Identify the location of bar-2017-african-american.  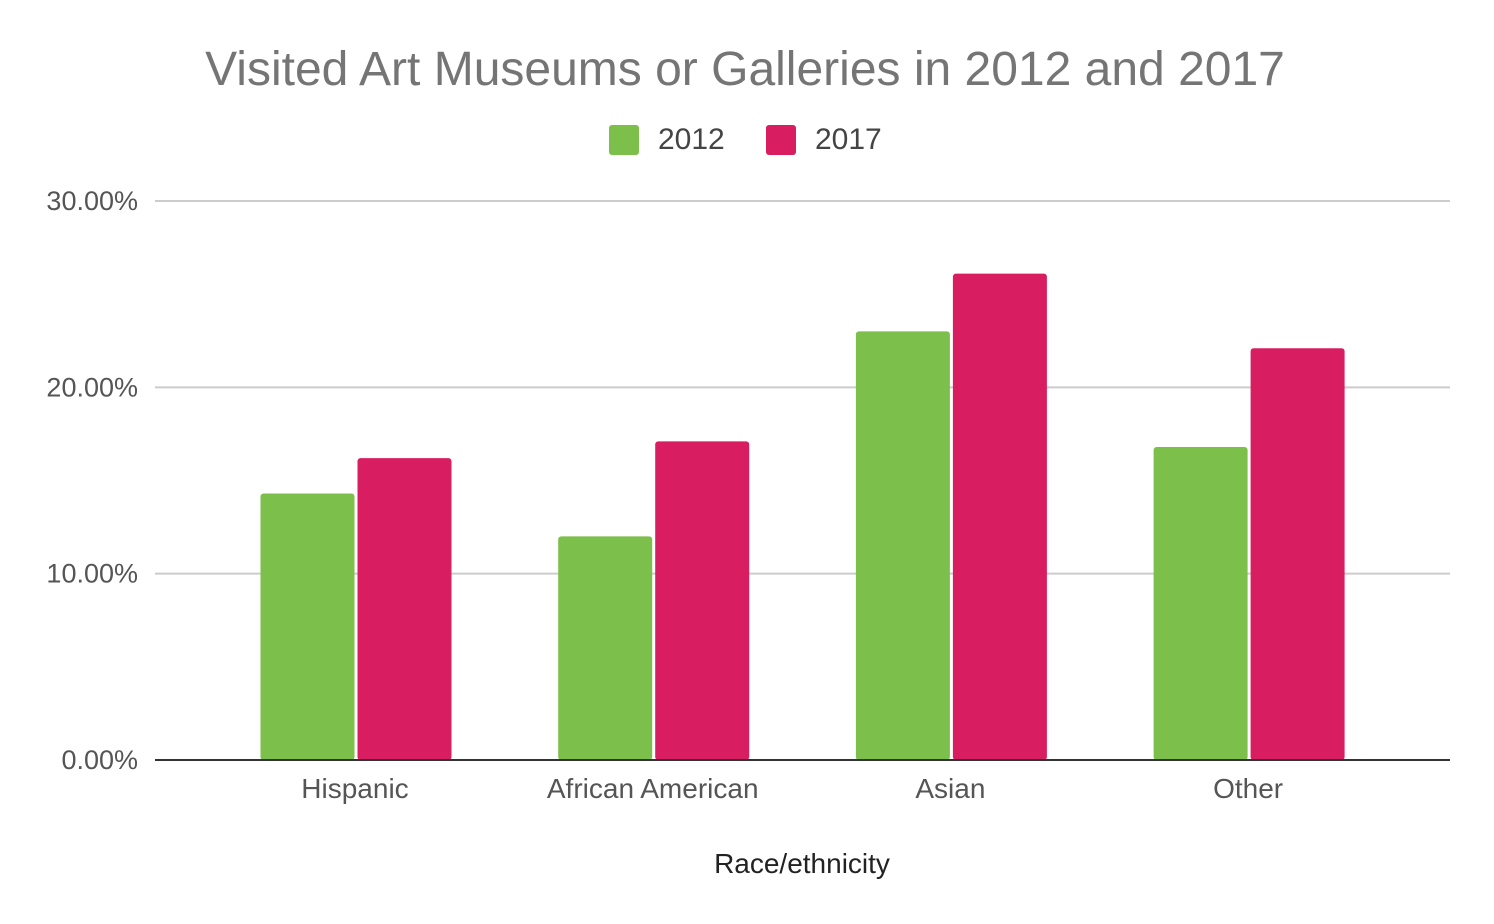
(702, 600).